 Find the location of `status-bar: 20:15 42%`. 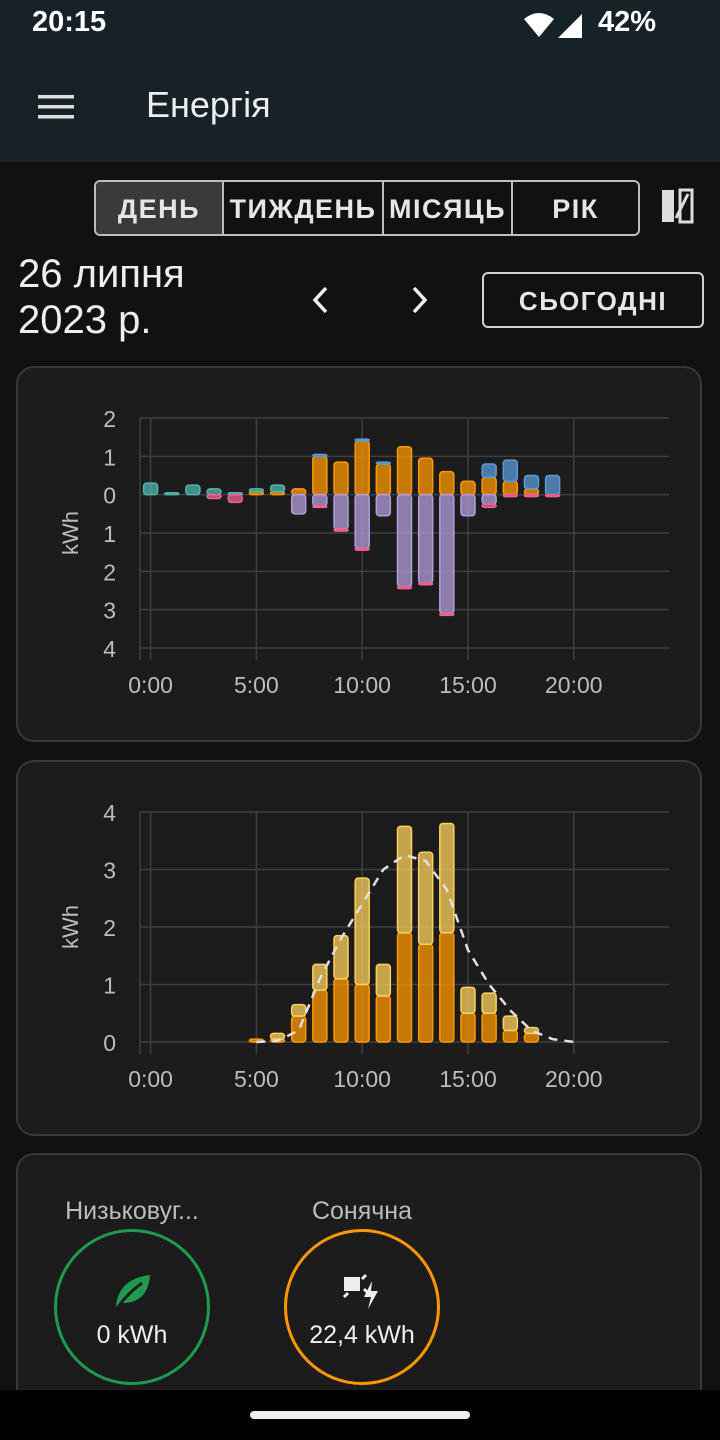

status-bar: 20:15 42% is located at coordinates (360, 25).